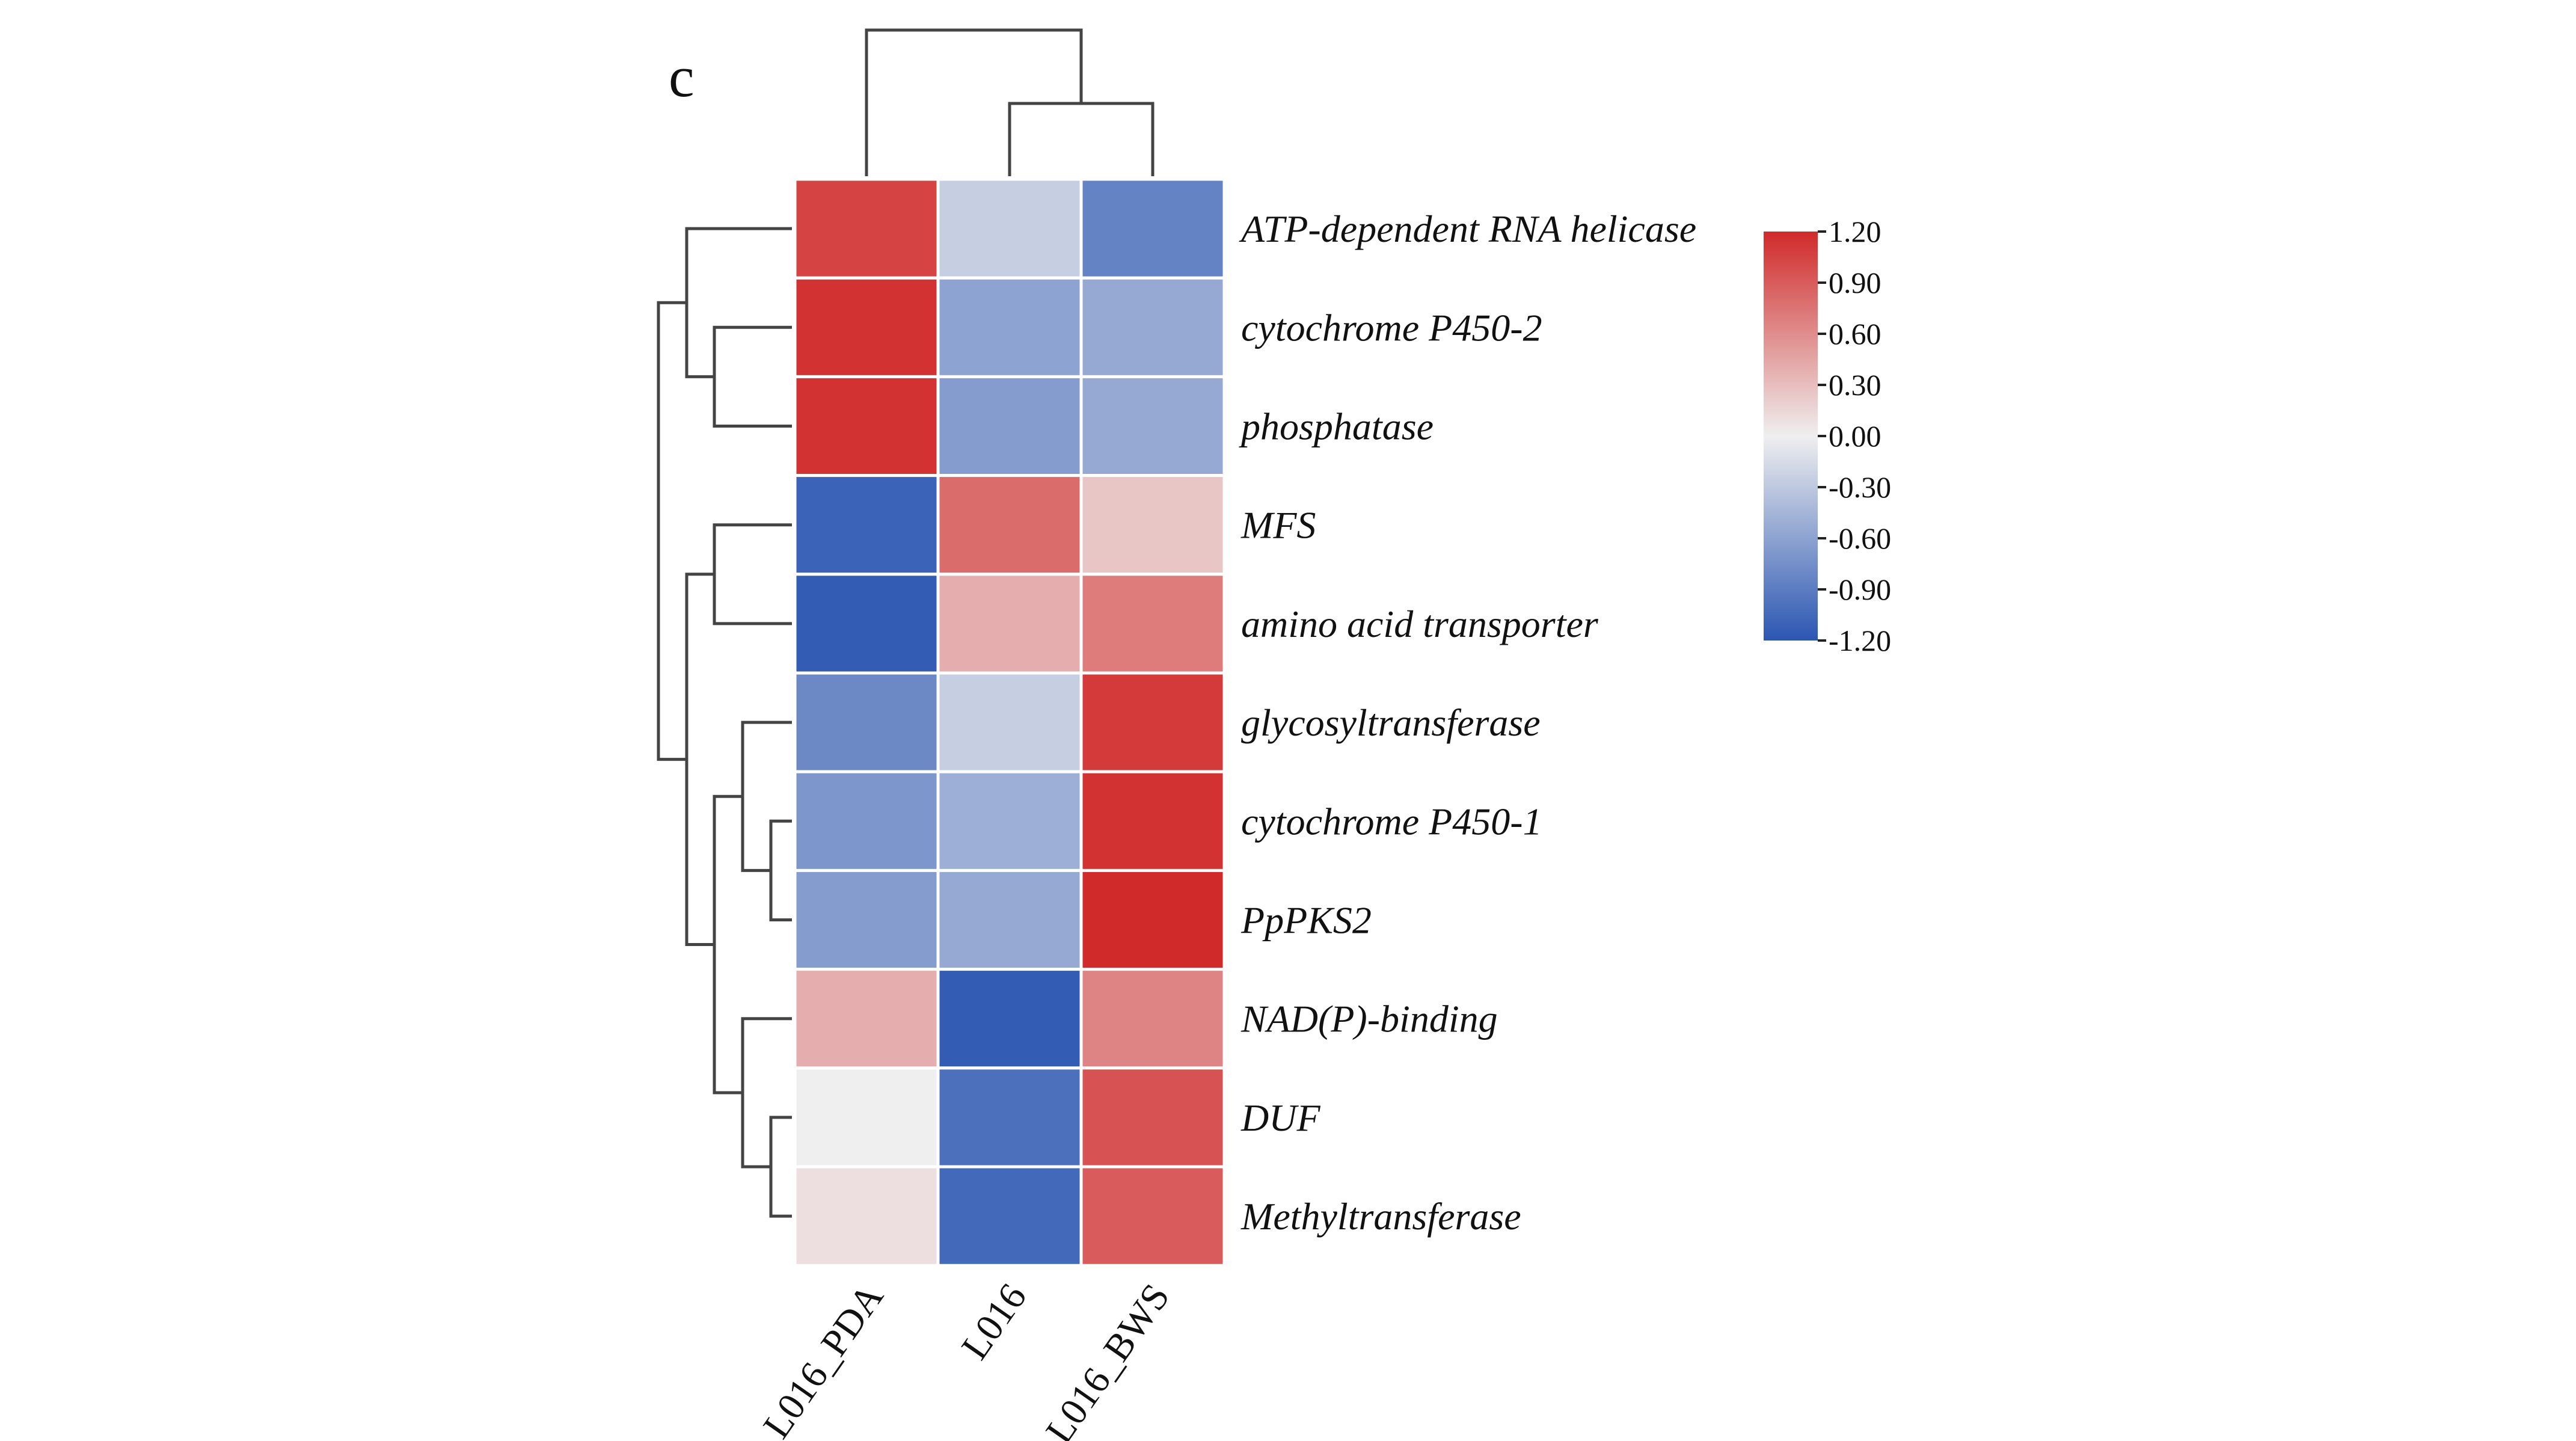  What do you see at coordinates (1152, 920) in the screenshot?
I see `cell-pppks2-l016-bws` at bounding box center [1152, 920].